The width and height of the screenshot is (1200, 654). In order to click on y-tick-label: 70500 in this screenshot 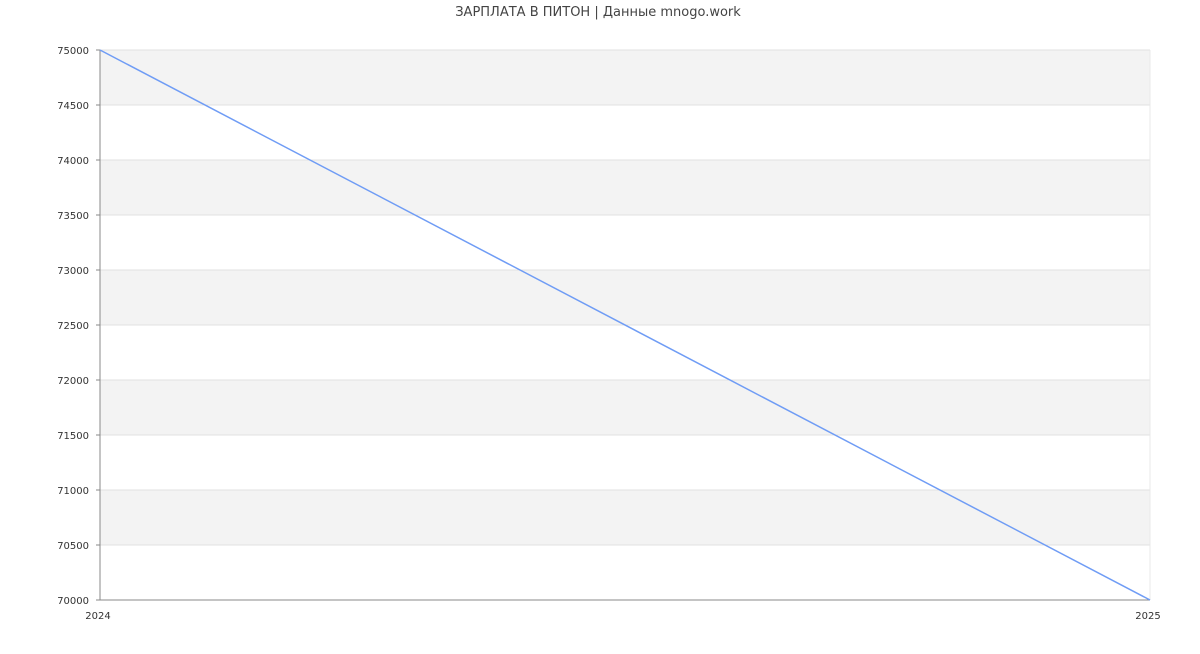, I will do `click(73, 546)`.